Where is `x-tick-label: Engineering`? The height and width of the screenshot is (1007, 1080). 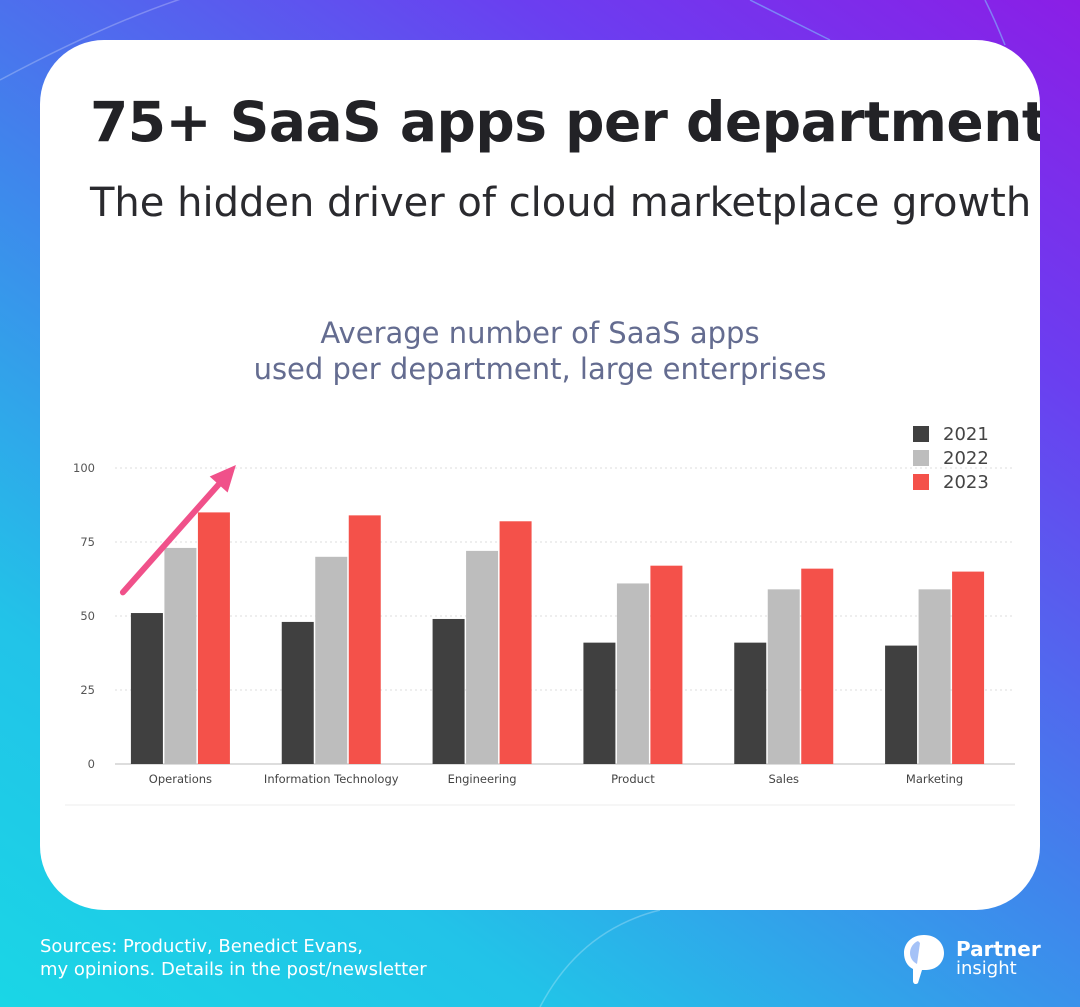 x-tick-label: Engineering is located at coordinates (482, 779).